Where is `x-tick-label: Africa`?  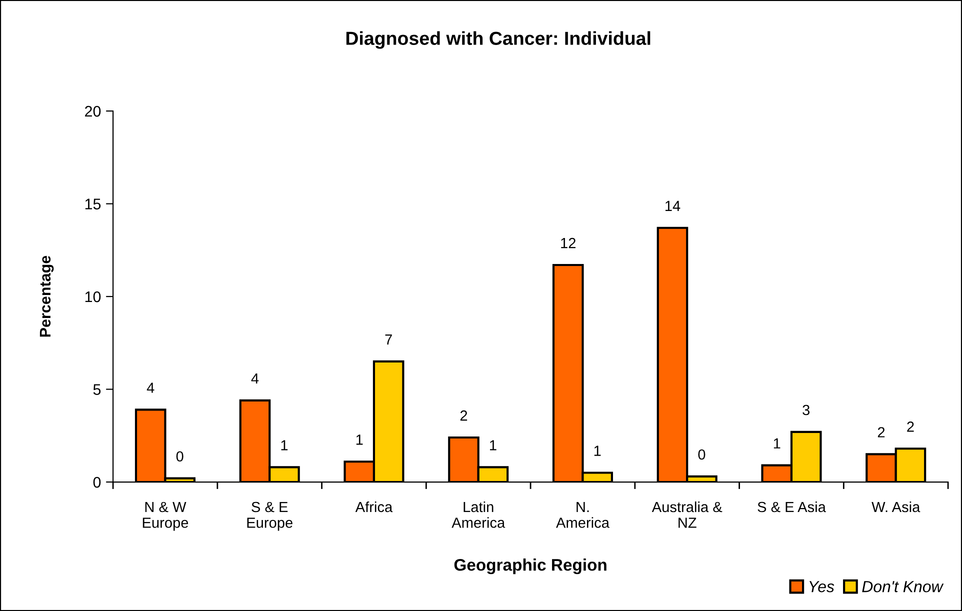
x-tick-label: Africa is located at coordinates (374, 506).